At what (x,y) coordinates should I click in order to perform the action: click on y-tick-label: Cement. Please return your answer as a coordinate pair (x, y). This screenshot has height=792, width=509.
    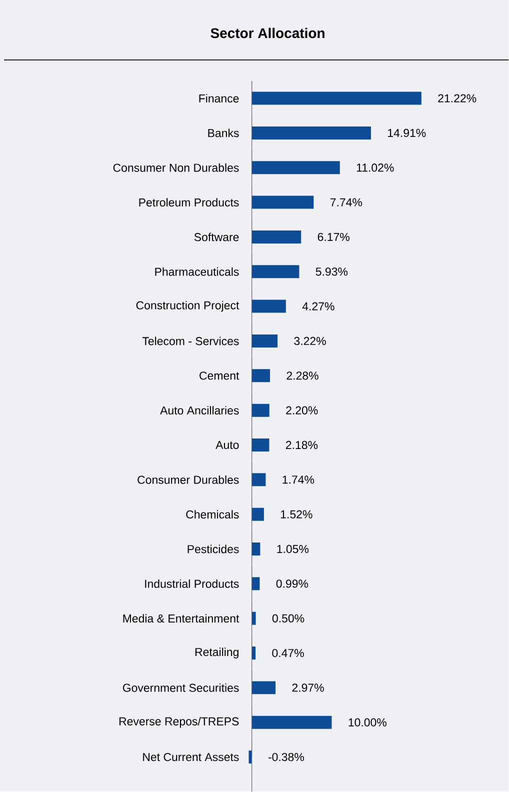
    Looking at the image, I should click on (219, 376).